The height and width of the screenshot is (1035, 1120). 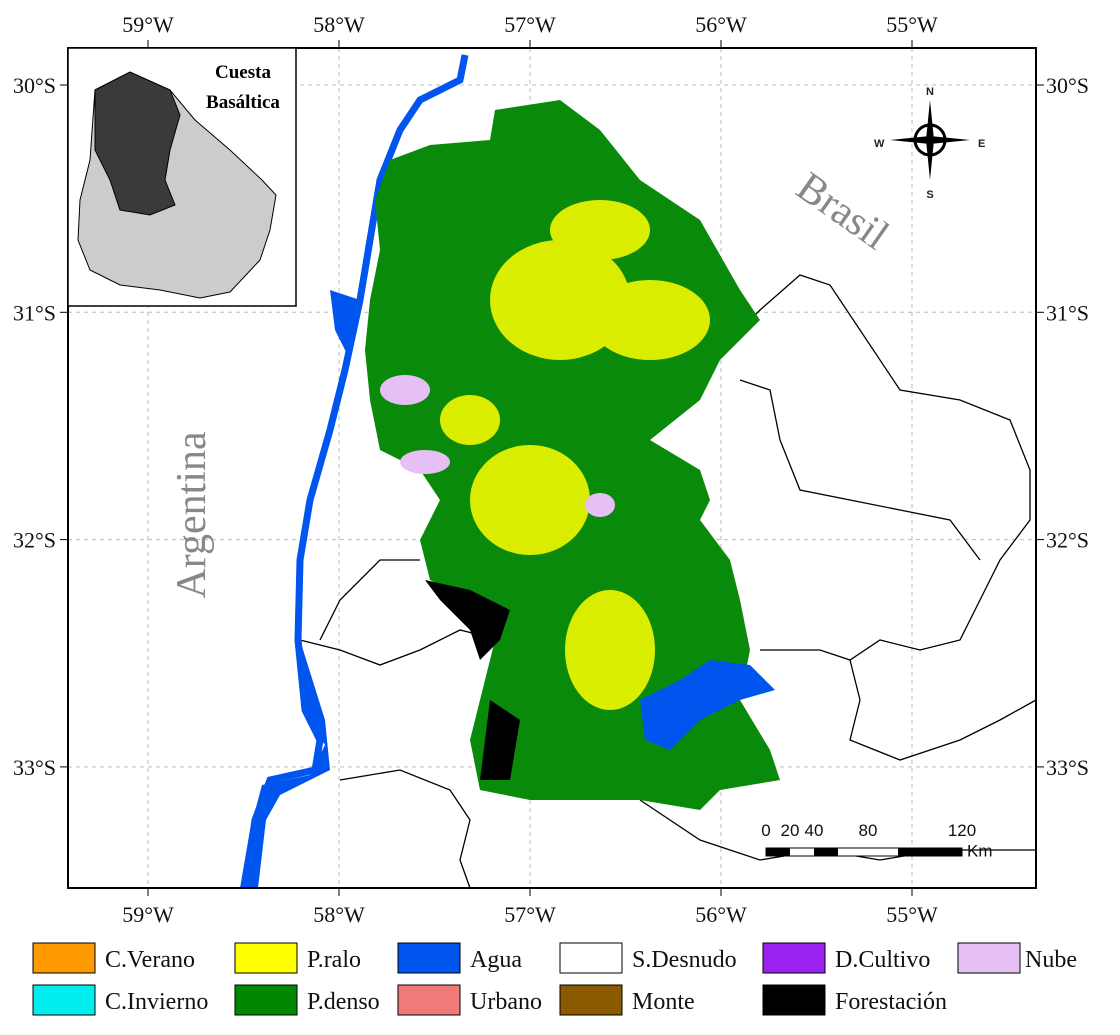 What do you see at coordinates (790, 830) in the screenshot?
I see `scale-tick-label: 20` at bounding box center [790, 830].